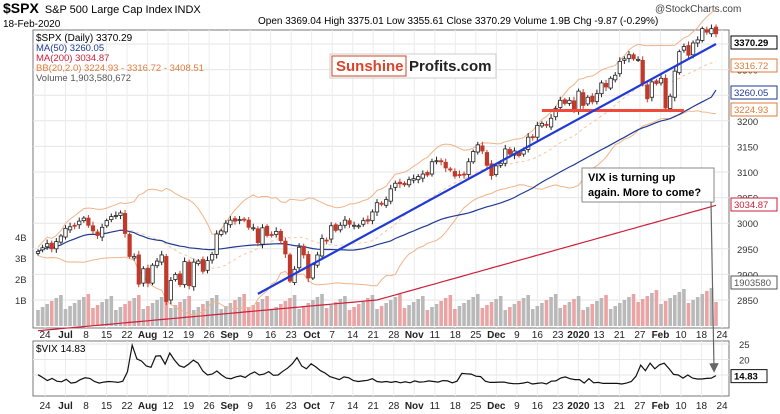 Image resolution: width=780 pixels, height=414 pixels. What do you see at coordinates (61, 349) in the screenshot?
I see `vix-legend: $VIX 14.83` at bounding box center [61, 349].